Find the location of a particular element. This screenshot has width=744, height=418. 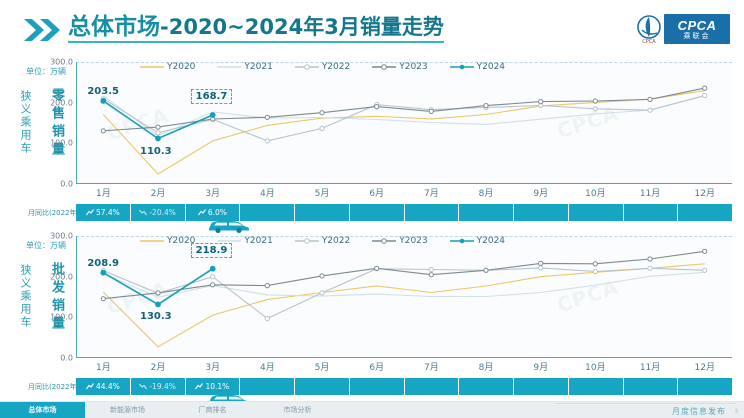

footer-tab-1: 新能源市场 is located at coordinates (127, 410).